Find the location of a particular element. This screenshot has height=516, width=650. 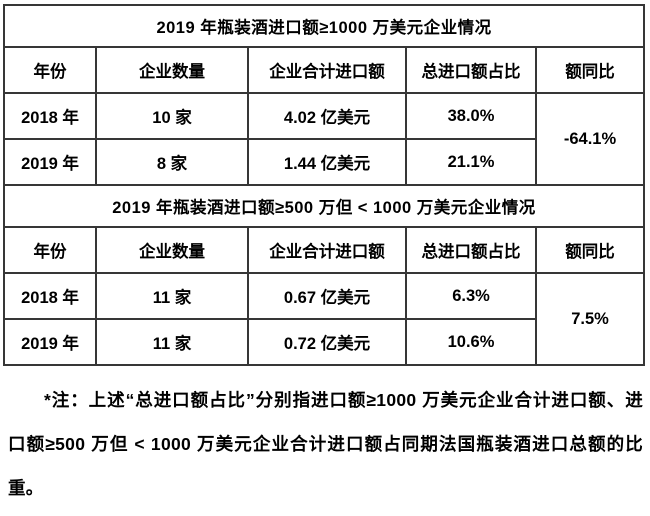

footnote-line-1: *注：上述“总进口额占比”分别指进口额≥1000 万美元企业合计进口额、进 is located at coordinates (343, 400).